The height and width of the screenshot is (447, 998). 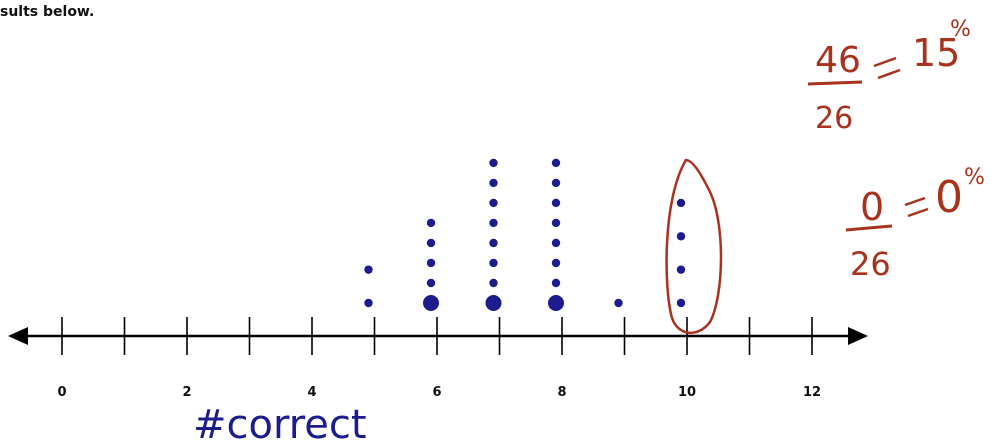 What do you see at coordinates (525, 234) in the screenshot?
I see `dot-plot-points` at bounding box center [525, 234].